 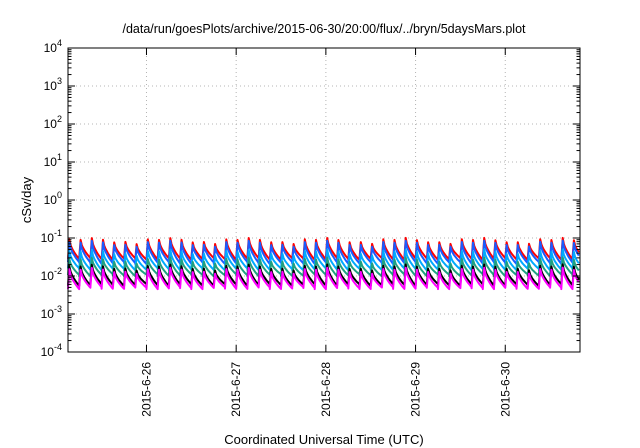 What do you see at coordinates (58, 271) in the screenshot?
I see `y-tick-exponent: -2` at bounding box center [58, 271].